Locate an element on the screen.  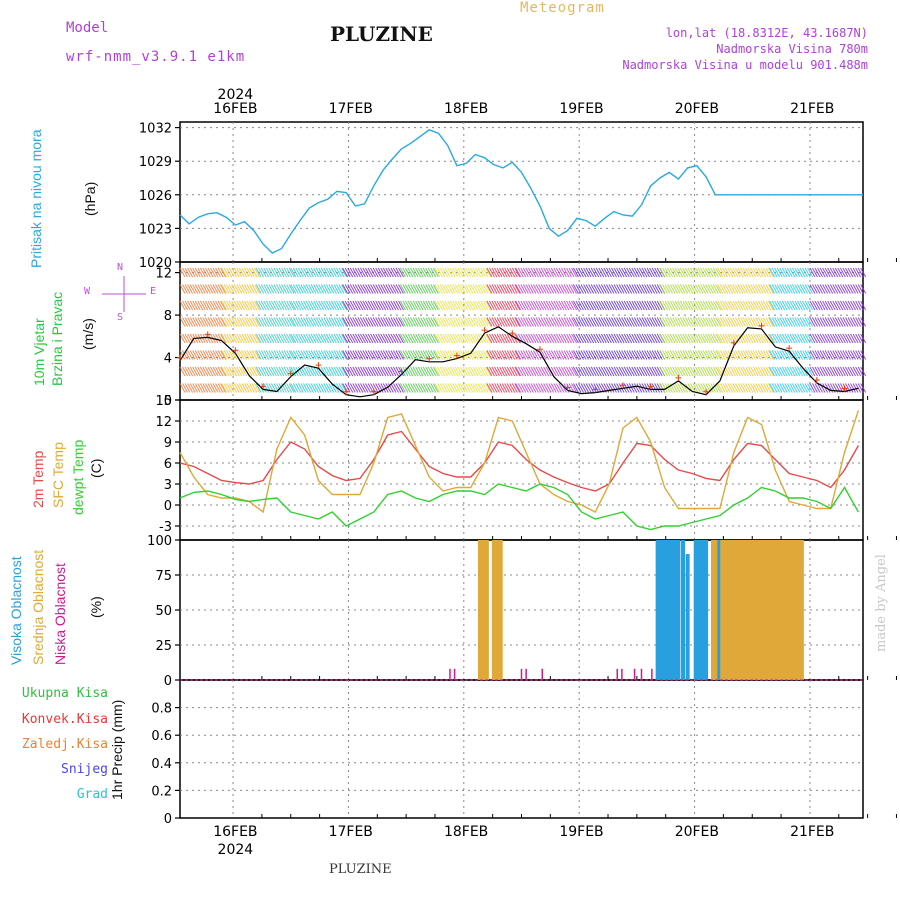
panel-frame is located at coordinates (521, 749).